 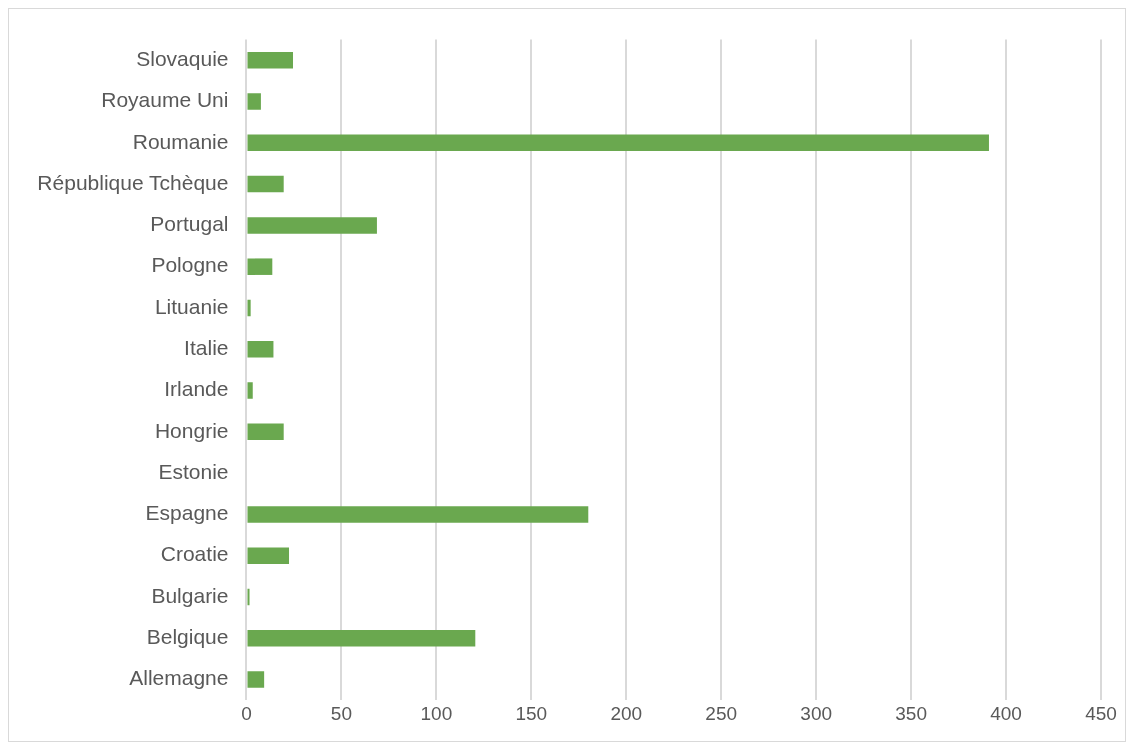 I want to click on y-tick-label: Roumanie, so click(x=180, y=141).